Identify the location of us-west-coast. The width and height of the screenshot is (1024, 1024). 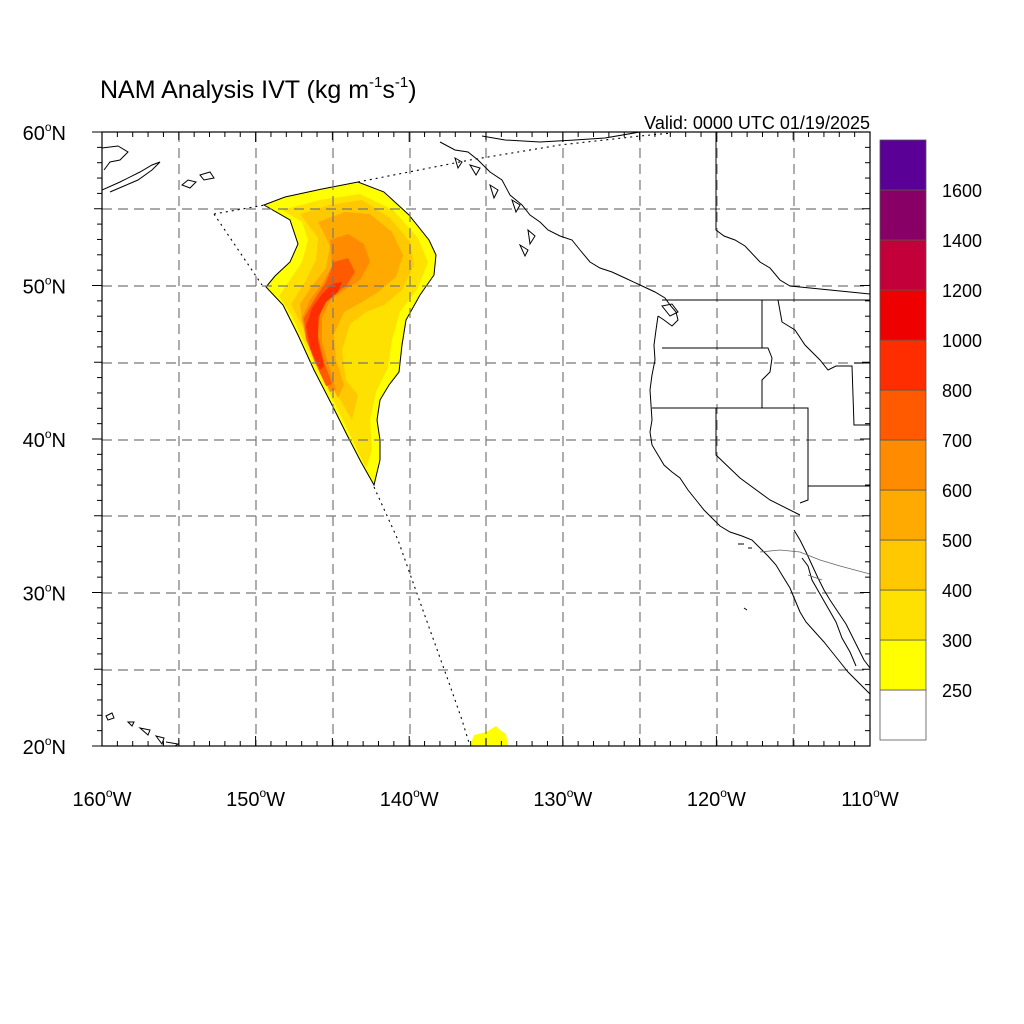
(759, 505).